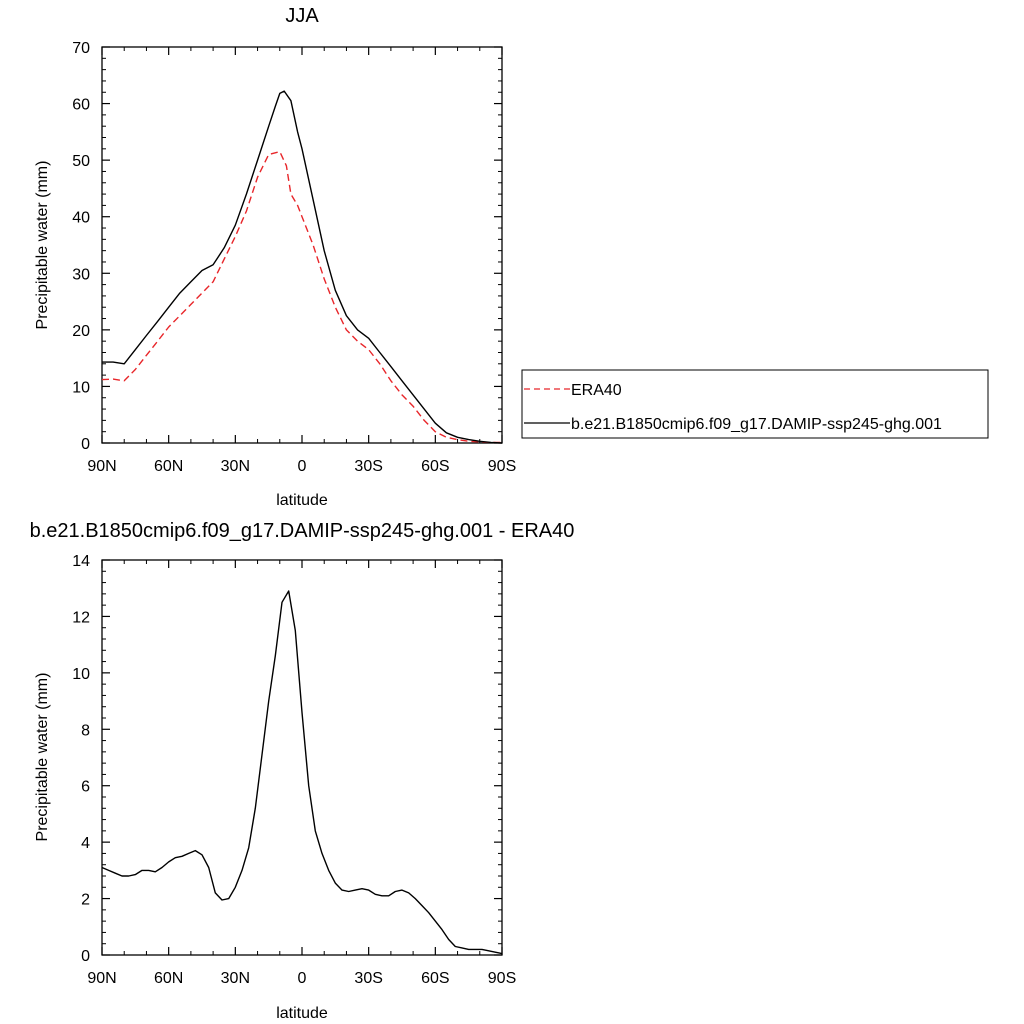 Image resolution: width=1024 pixels, height=1024 pixels. I want to click on top-y-tick-label: 40, so click(81, 218).